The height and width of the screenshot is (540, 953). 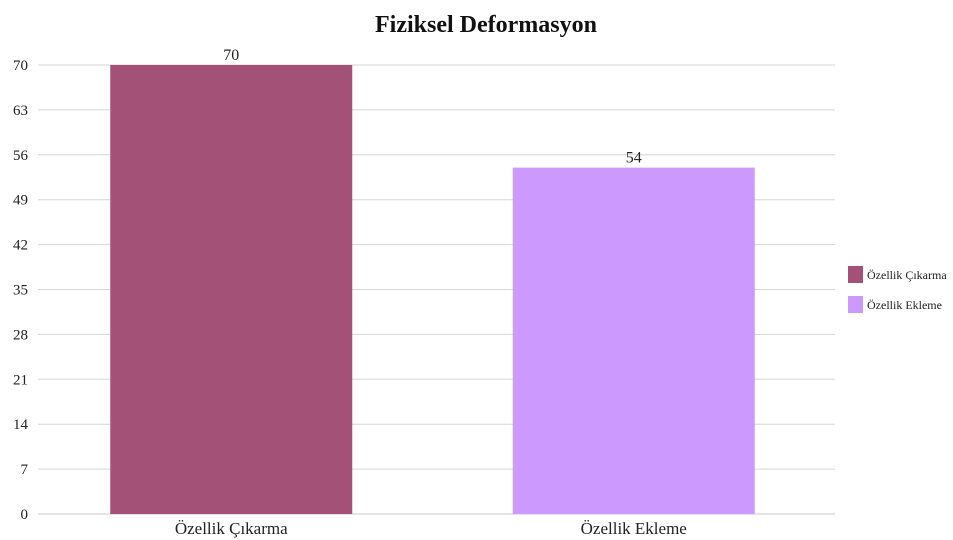 What do you see at coordinates (486, 25) in the screenshot?
I see `chart-title: Fiziksel Deformasyon` at bounding box center [486, 25].